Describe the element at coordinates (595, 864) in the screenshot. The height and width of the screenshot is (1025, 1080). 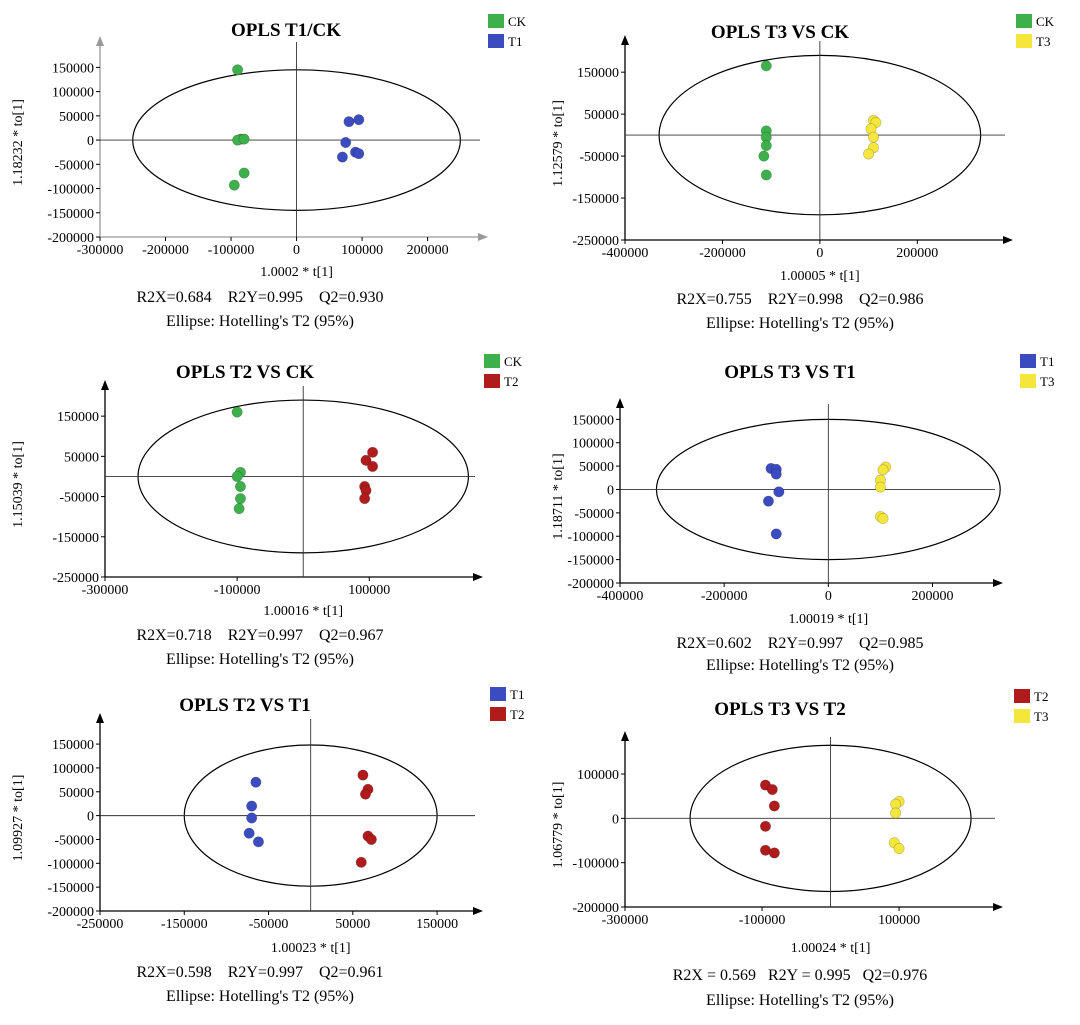
I see `y-tick-label: -100000` at that location.